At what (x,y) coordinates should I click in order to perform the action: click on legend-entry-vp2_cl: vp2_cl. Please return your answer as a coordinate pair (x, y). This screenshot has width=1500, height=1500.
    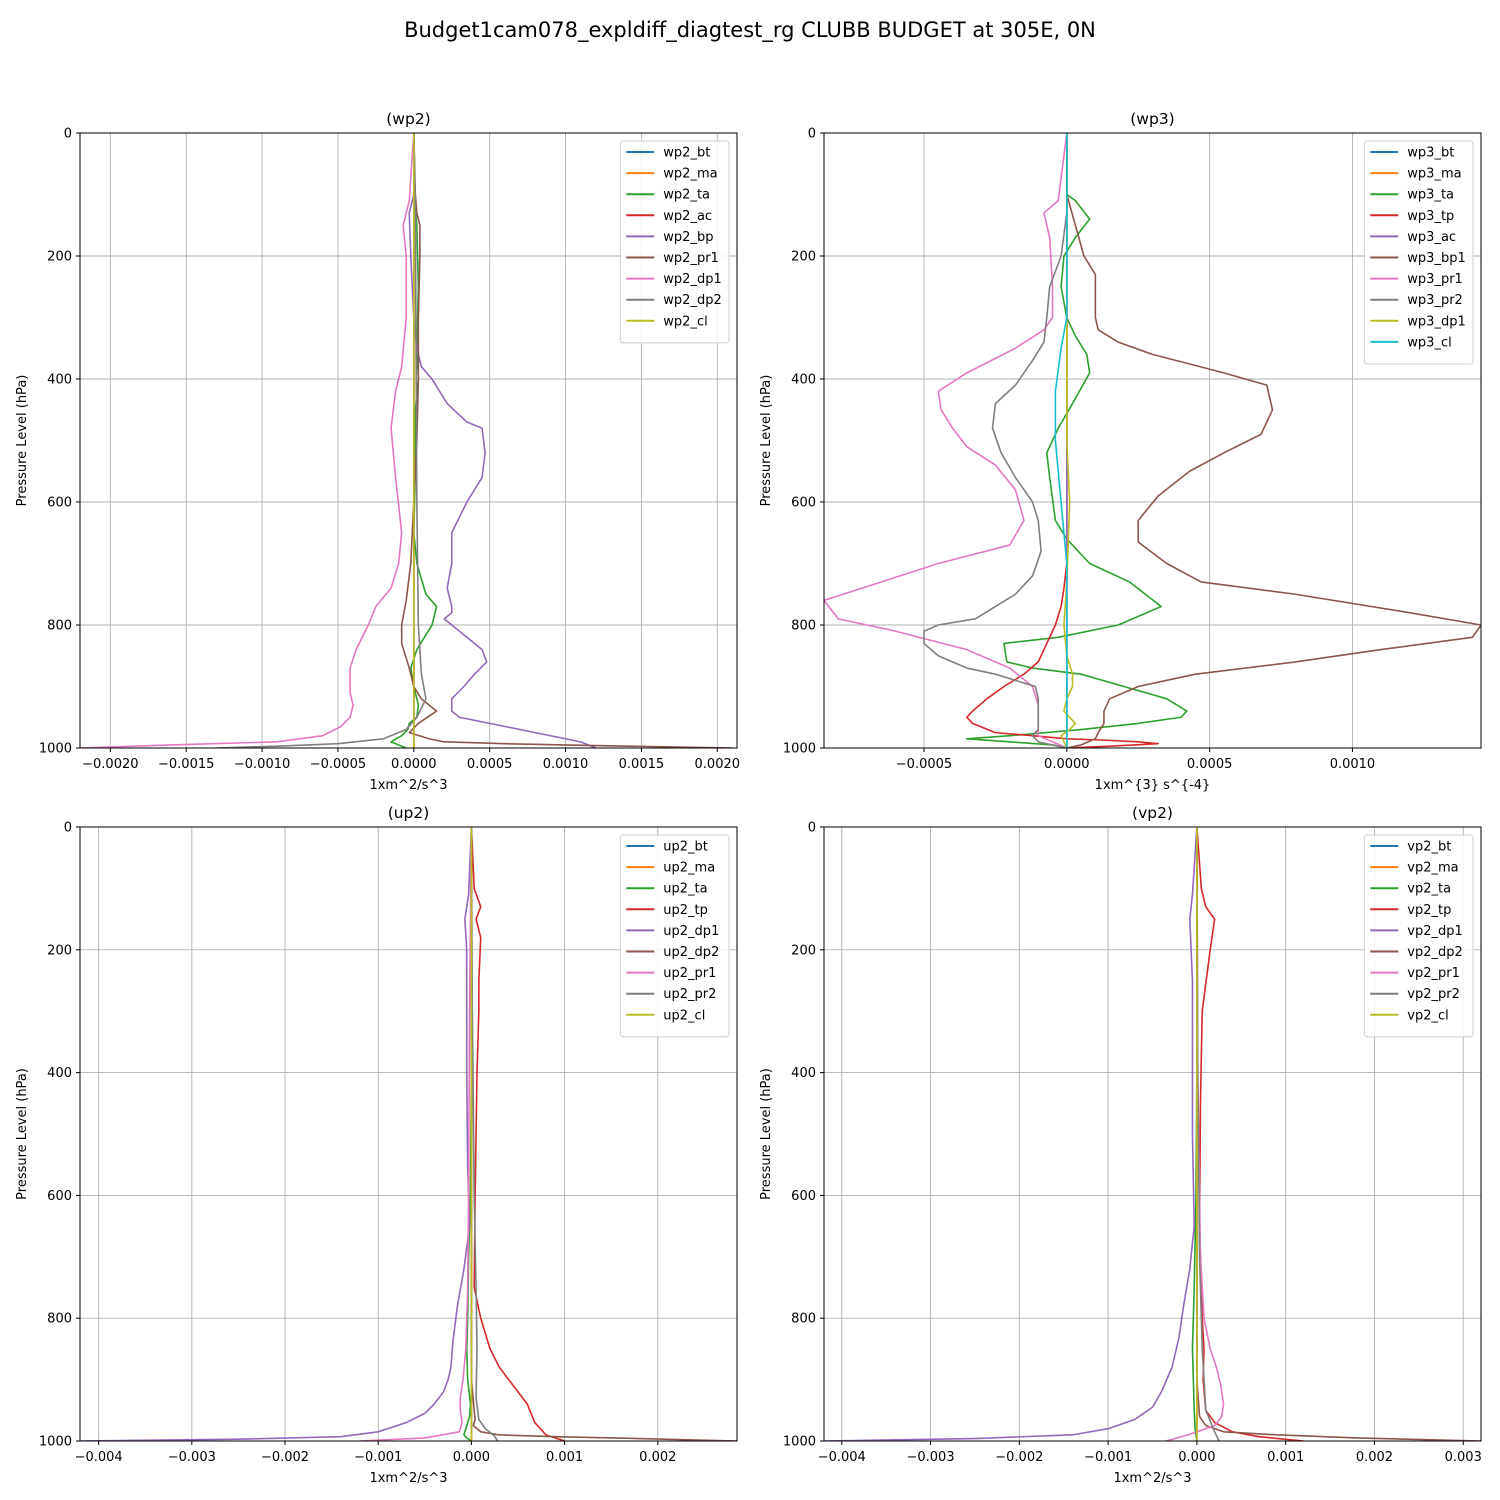
    Looking at the image, I should click on (1427, 1015).